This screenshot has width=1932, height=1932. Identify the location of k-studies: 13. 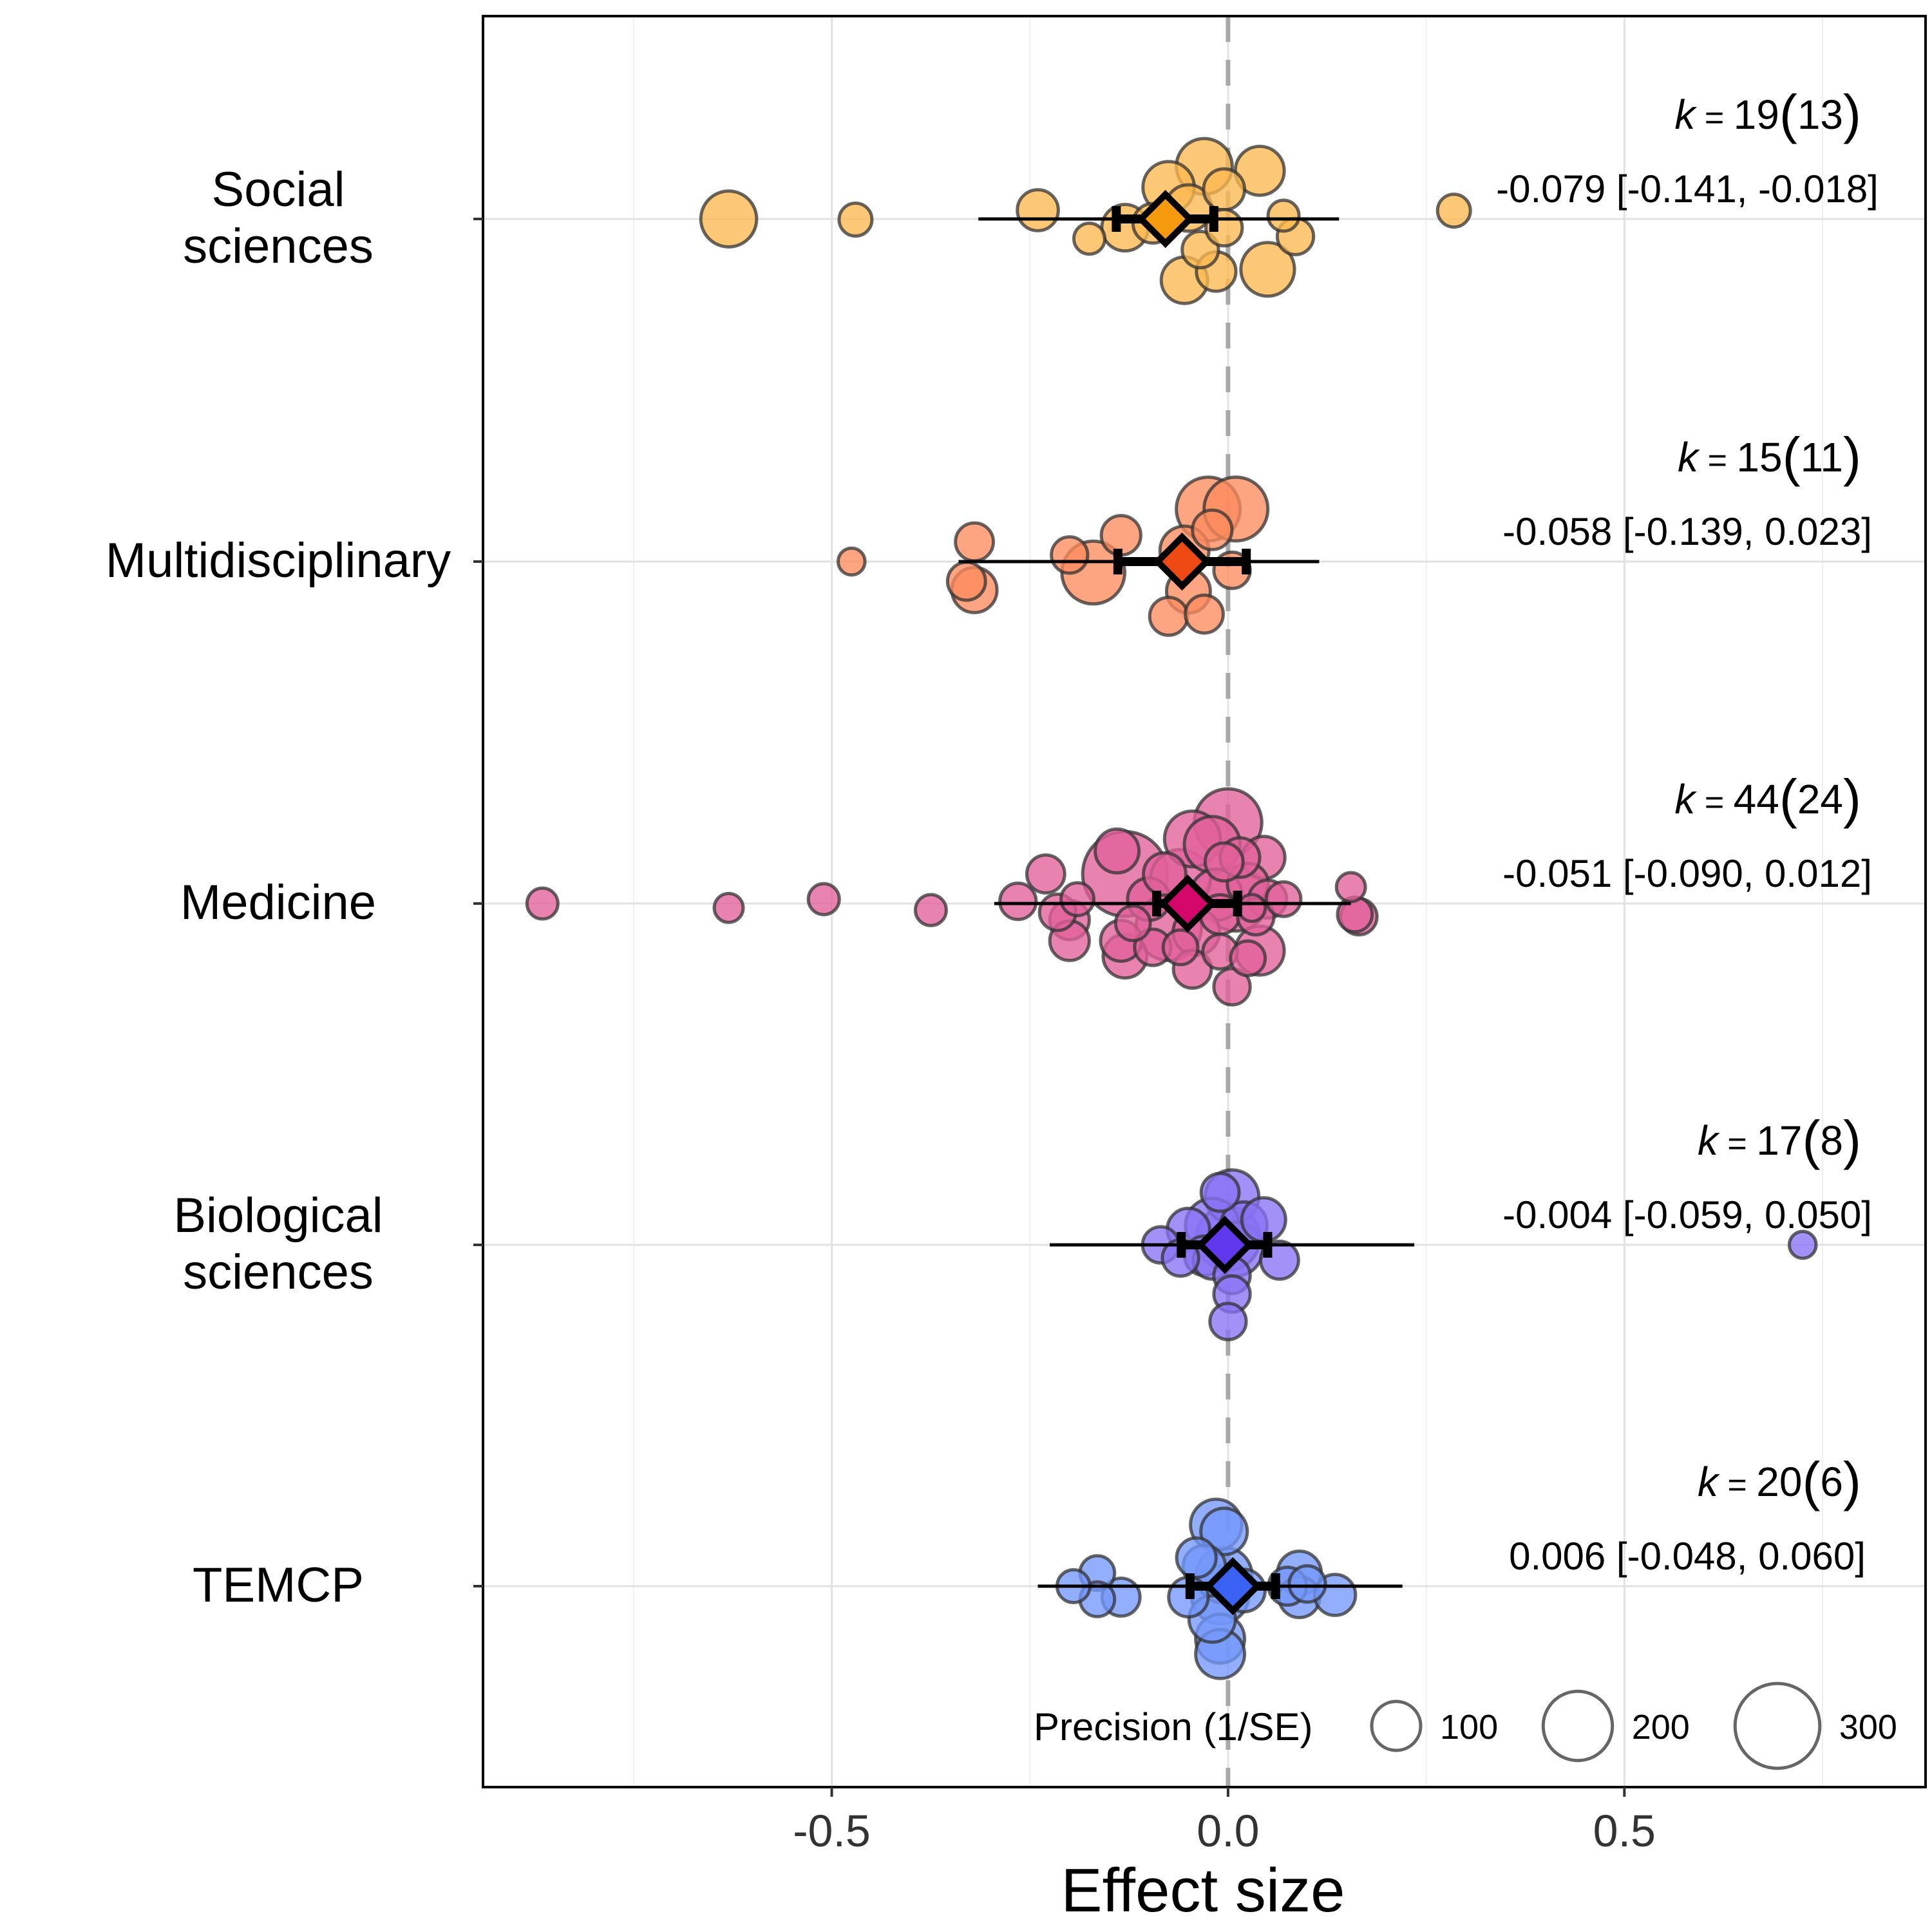
(1820, 115).